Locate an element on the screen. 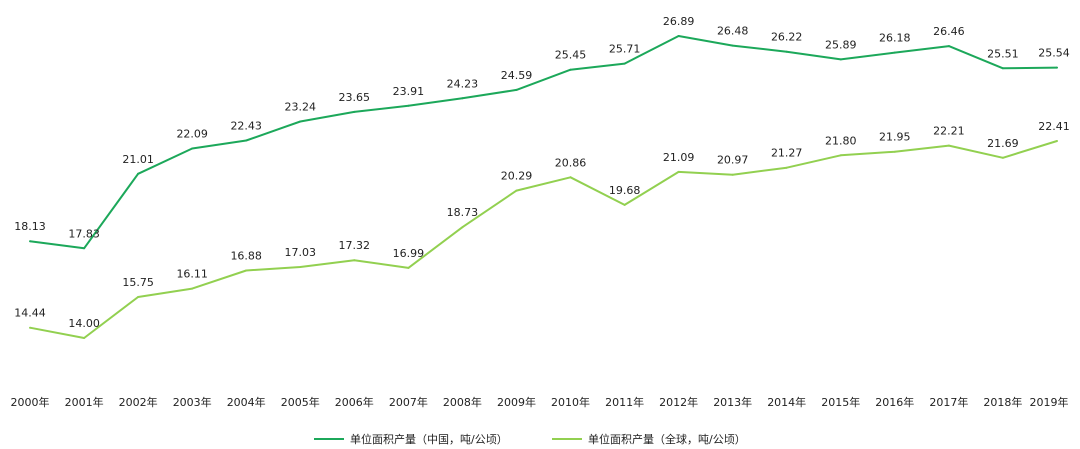 The image size is (1080, 449). x-tick-label: 2012年 is located at coordinates (678, 402).